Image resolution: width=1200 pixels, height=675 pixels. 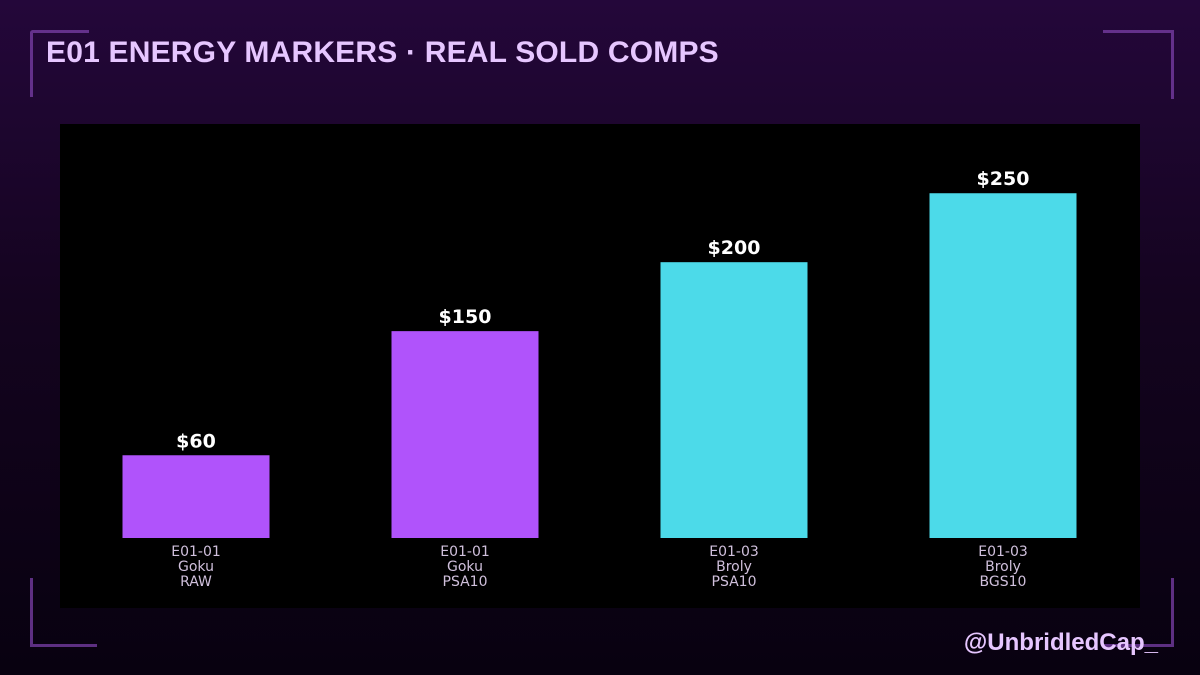 I want to click on chart-title: E01 ENERGY MARKERS · REAL SOLD COMPS, so click(x=382, y=52).